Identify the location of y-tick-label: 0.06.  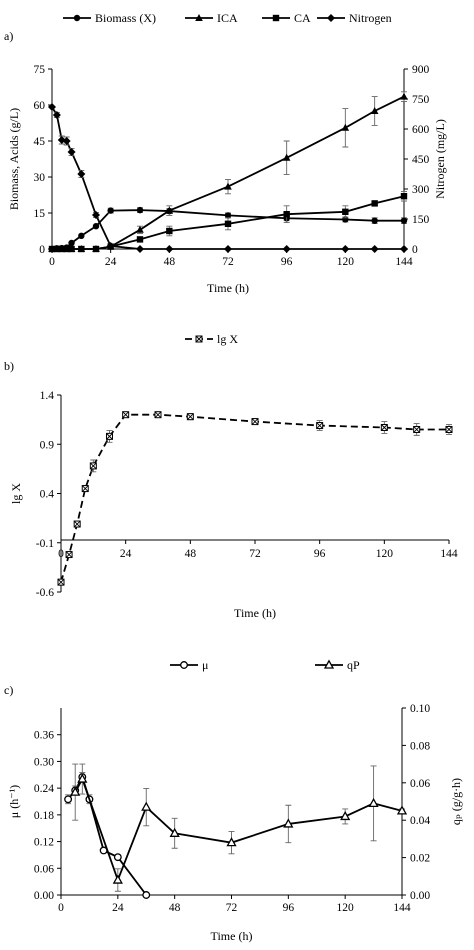
(44, 869).